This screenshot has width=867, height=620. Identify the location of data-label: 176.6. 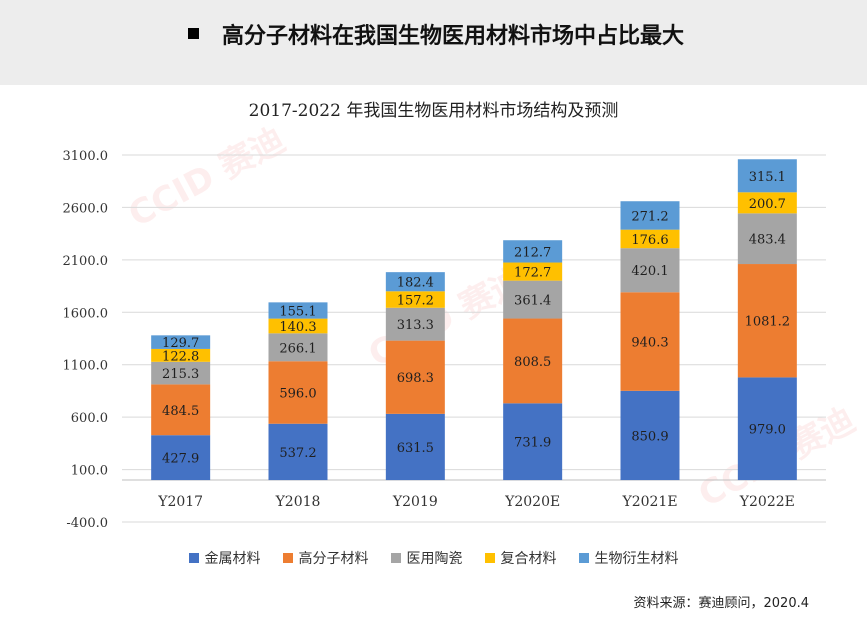
(649, 240).